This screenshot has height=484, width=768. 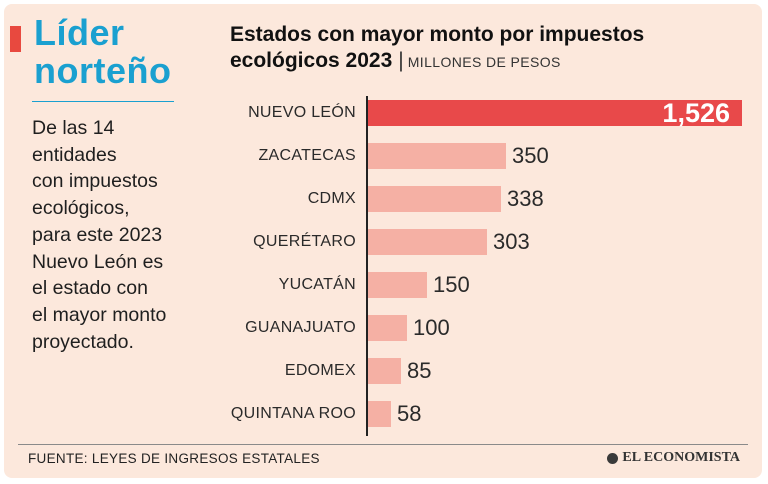 I want to click on bar-label: QUERÉTARO, so click(x=304, y=241).